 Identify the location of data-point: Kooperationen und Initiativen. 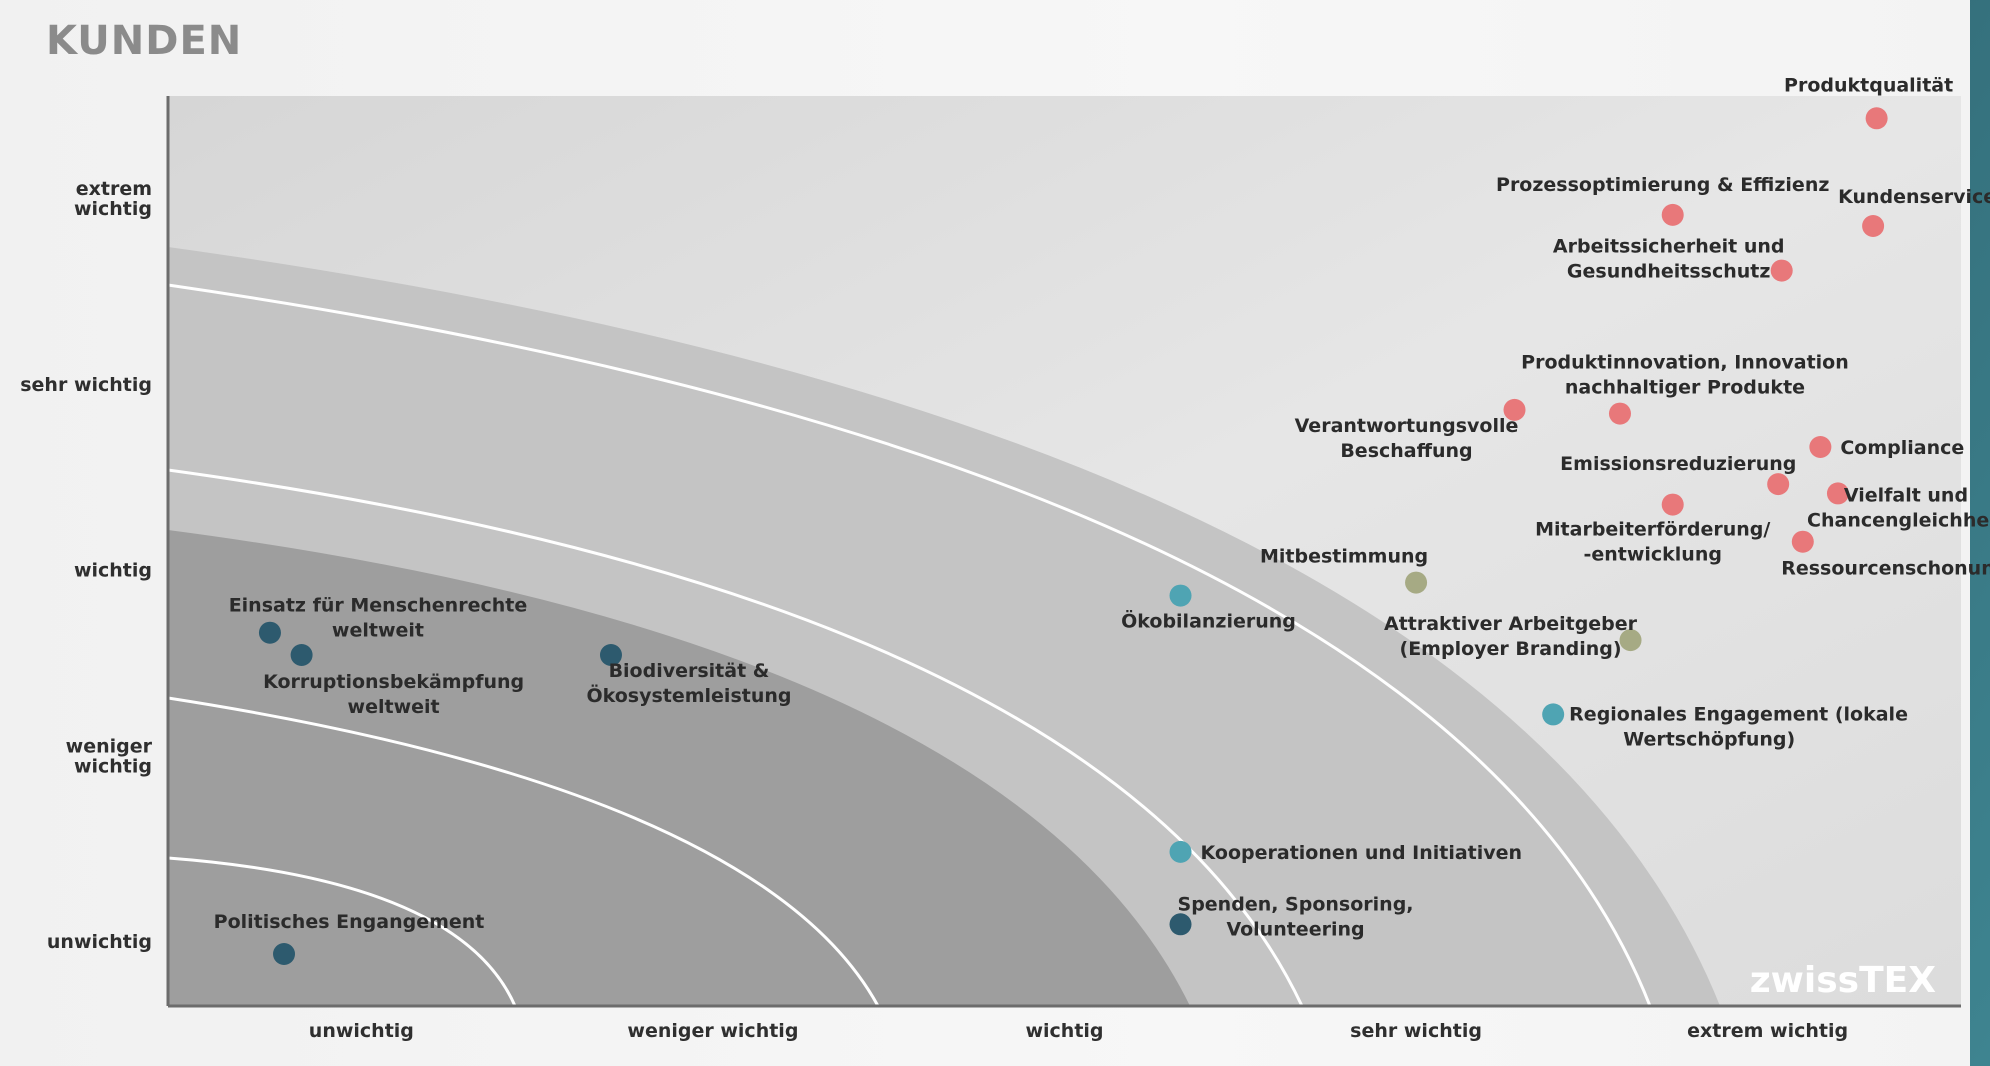
(1346, 852).